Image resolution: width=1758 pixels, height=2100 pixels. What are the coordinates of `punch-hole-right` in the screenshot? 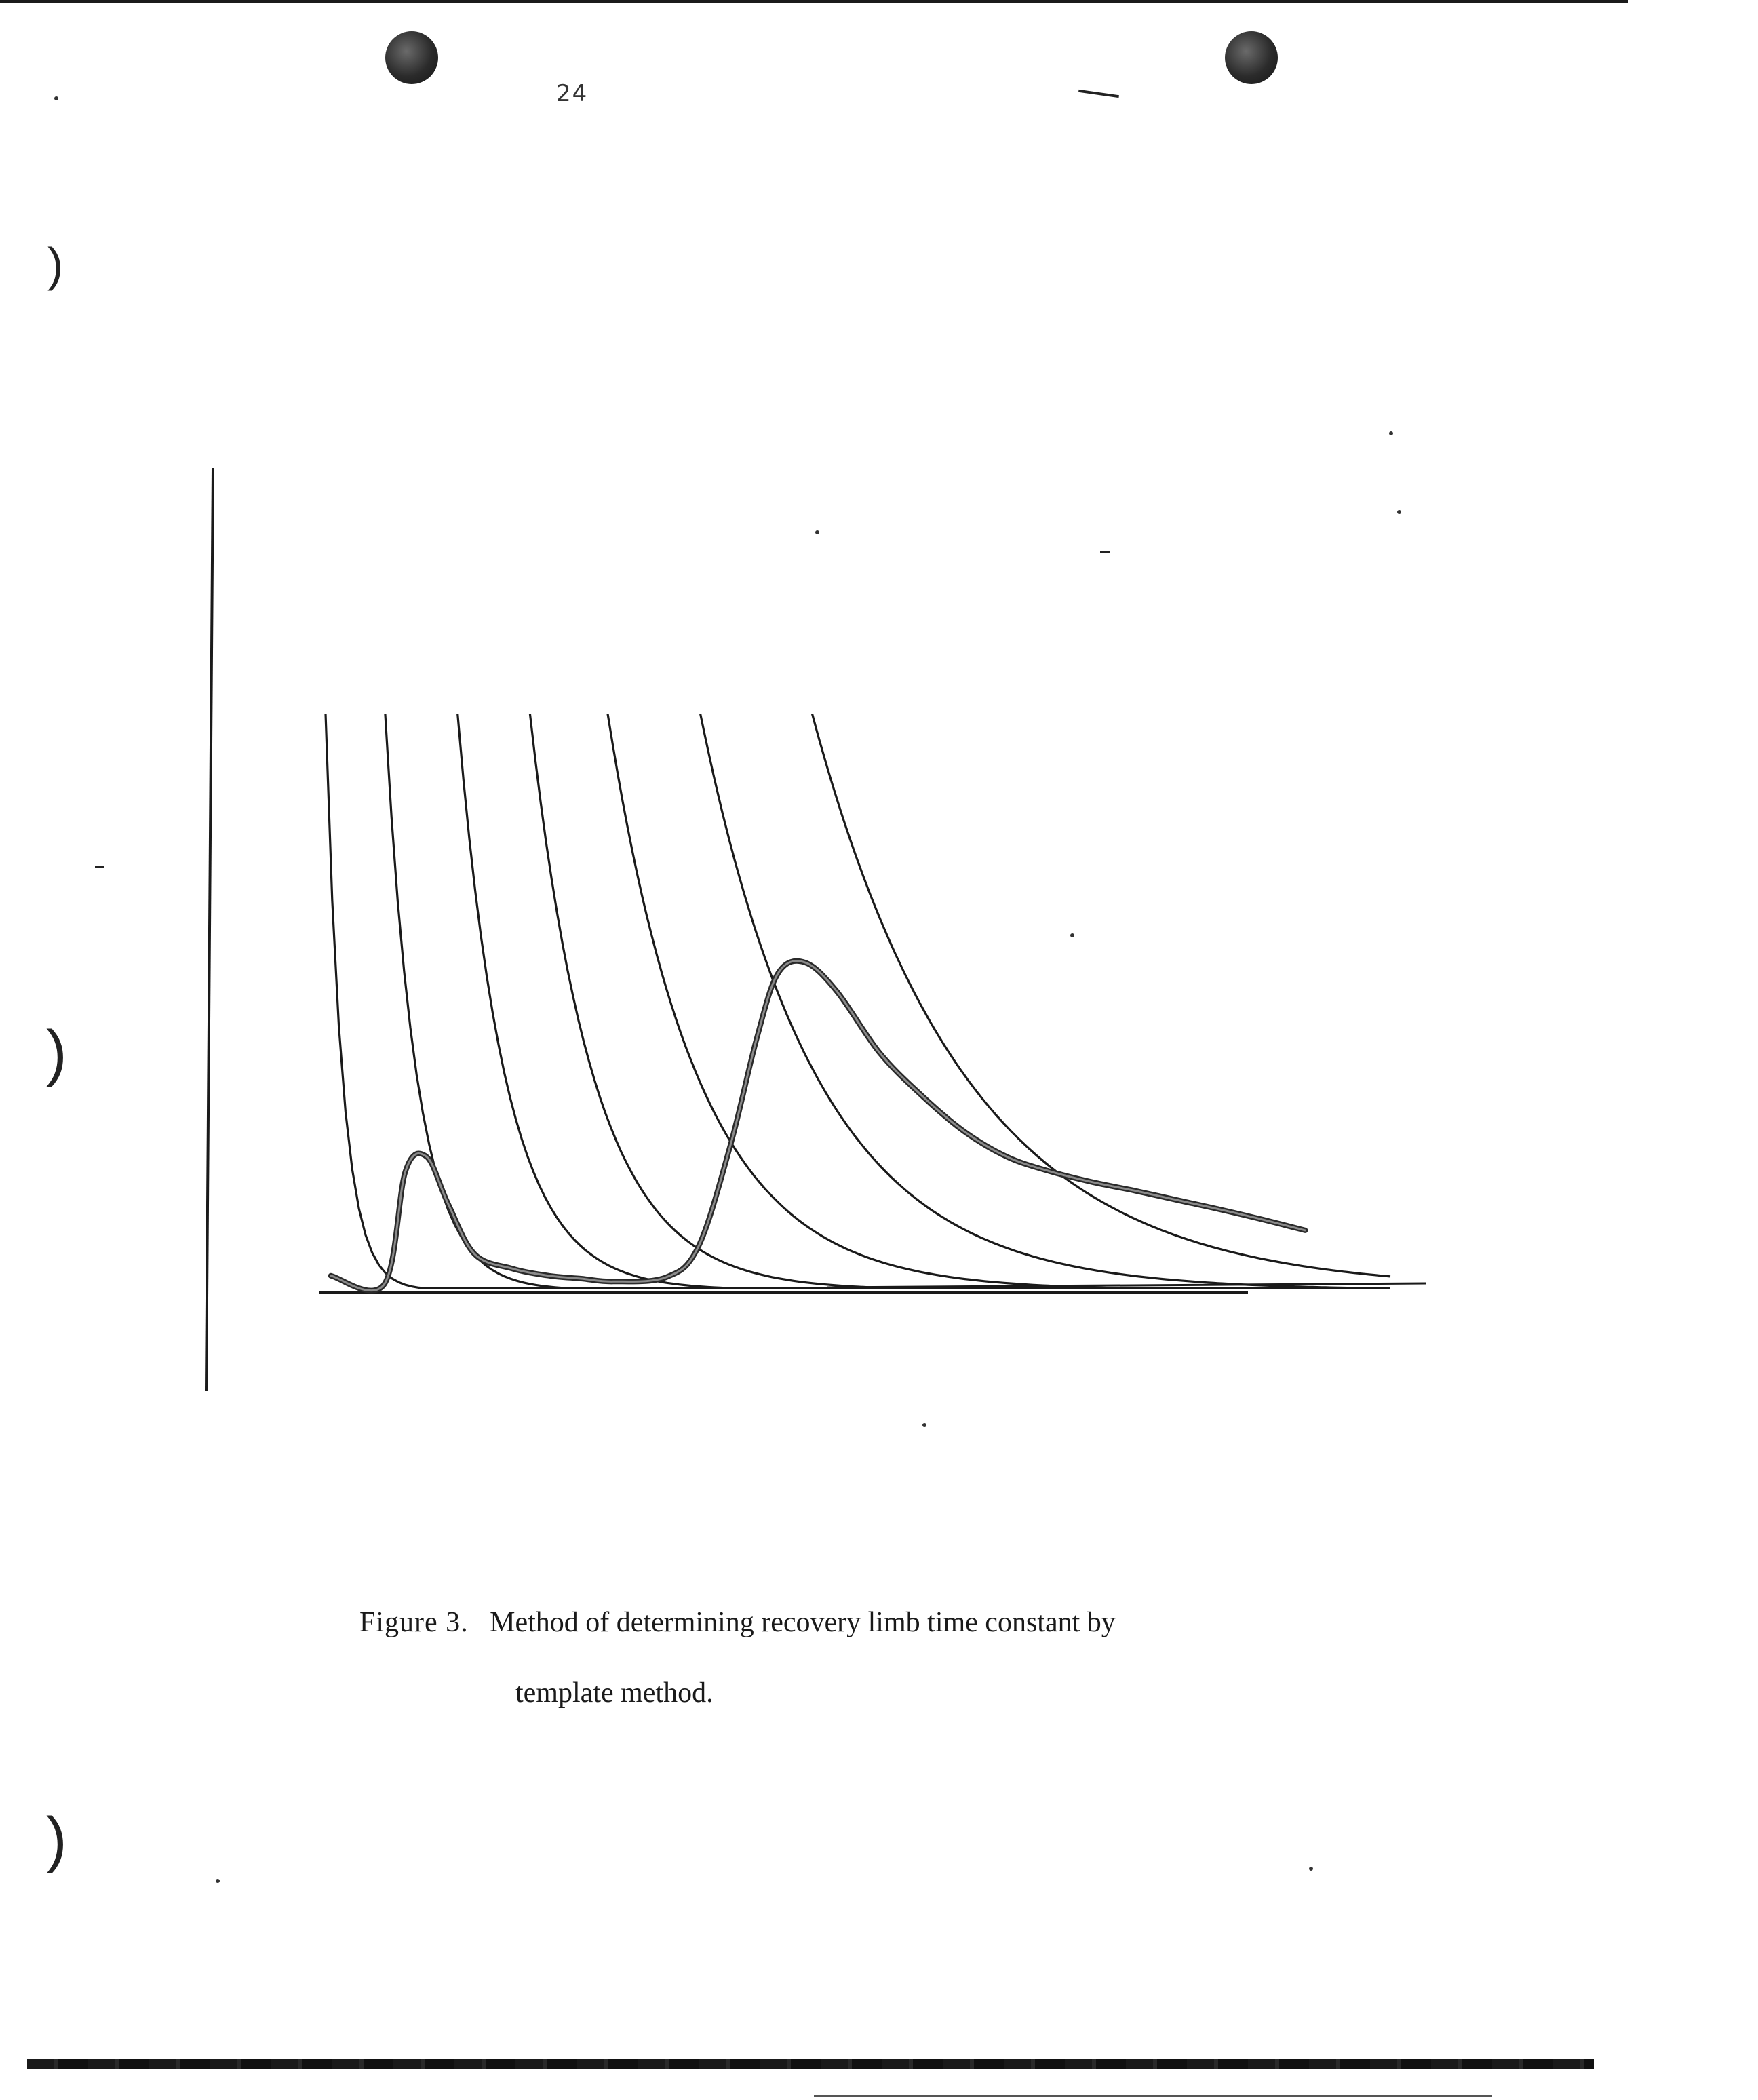 It's located at (1251, 57).